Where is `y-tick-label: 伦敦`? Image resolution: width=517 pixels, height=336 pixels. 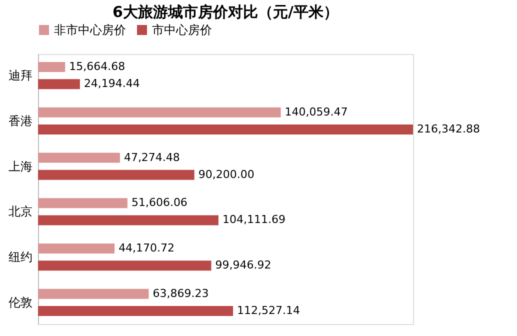 y-tick-label: 伦敦 is located at coordinates (20, 302).